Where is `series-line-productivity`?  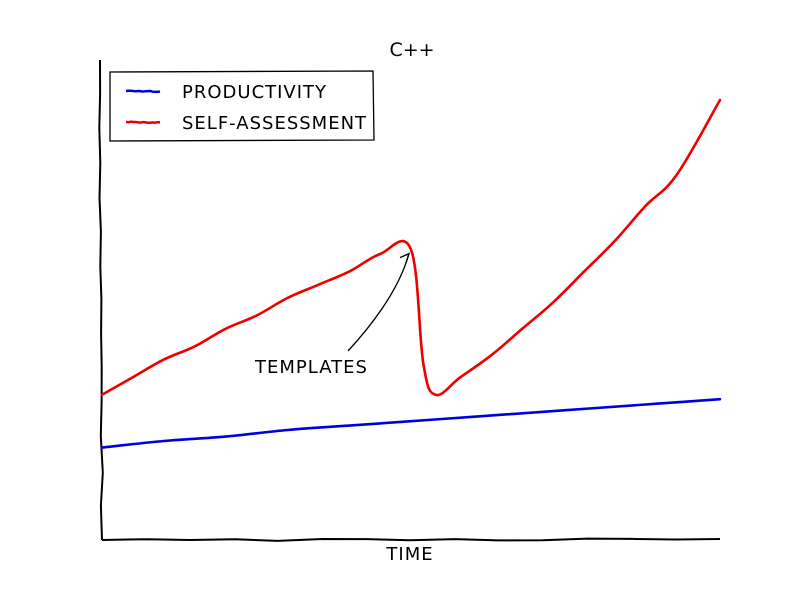
series-line-productivity is located at coordinates (411, 423).